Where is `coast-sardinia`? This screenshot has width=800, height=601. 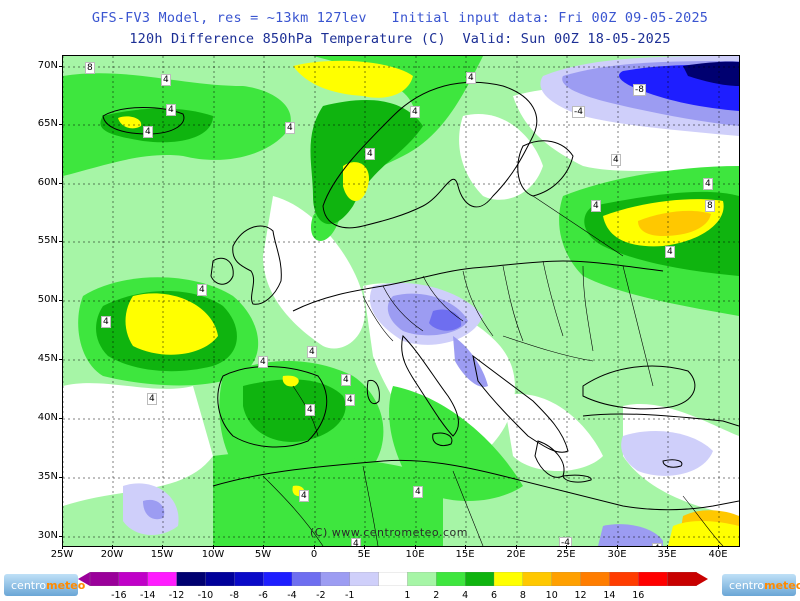
coast-sardinia is located at coordinates (373, 392).